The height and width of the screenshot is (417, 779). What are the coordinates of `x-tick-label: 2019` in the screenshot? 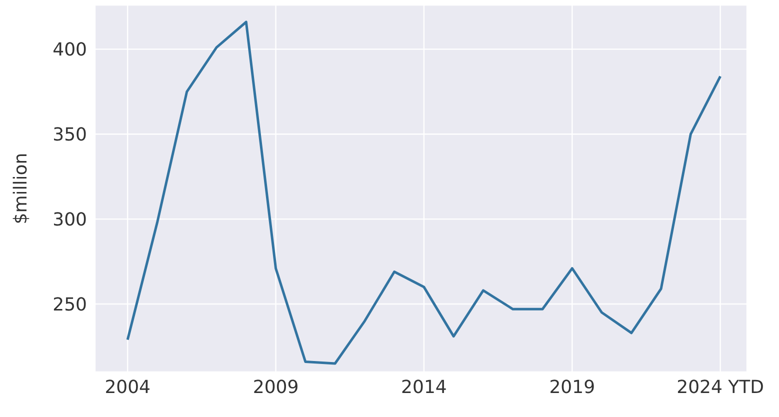 It's located at (572, 387).